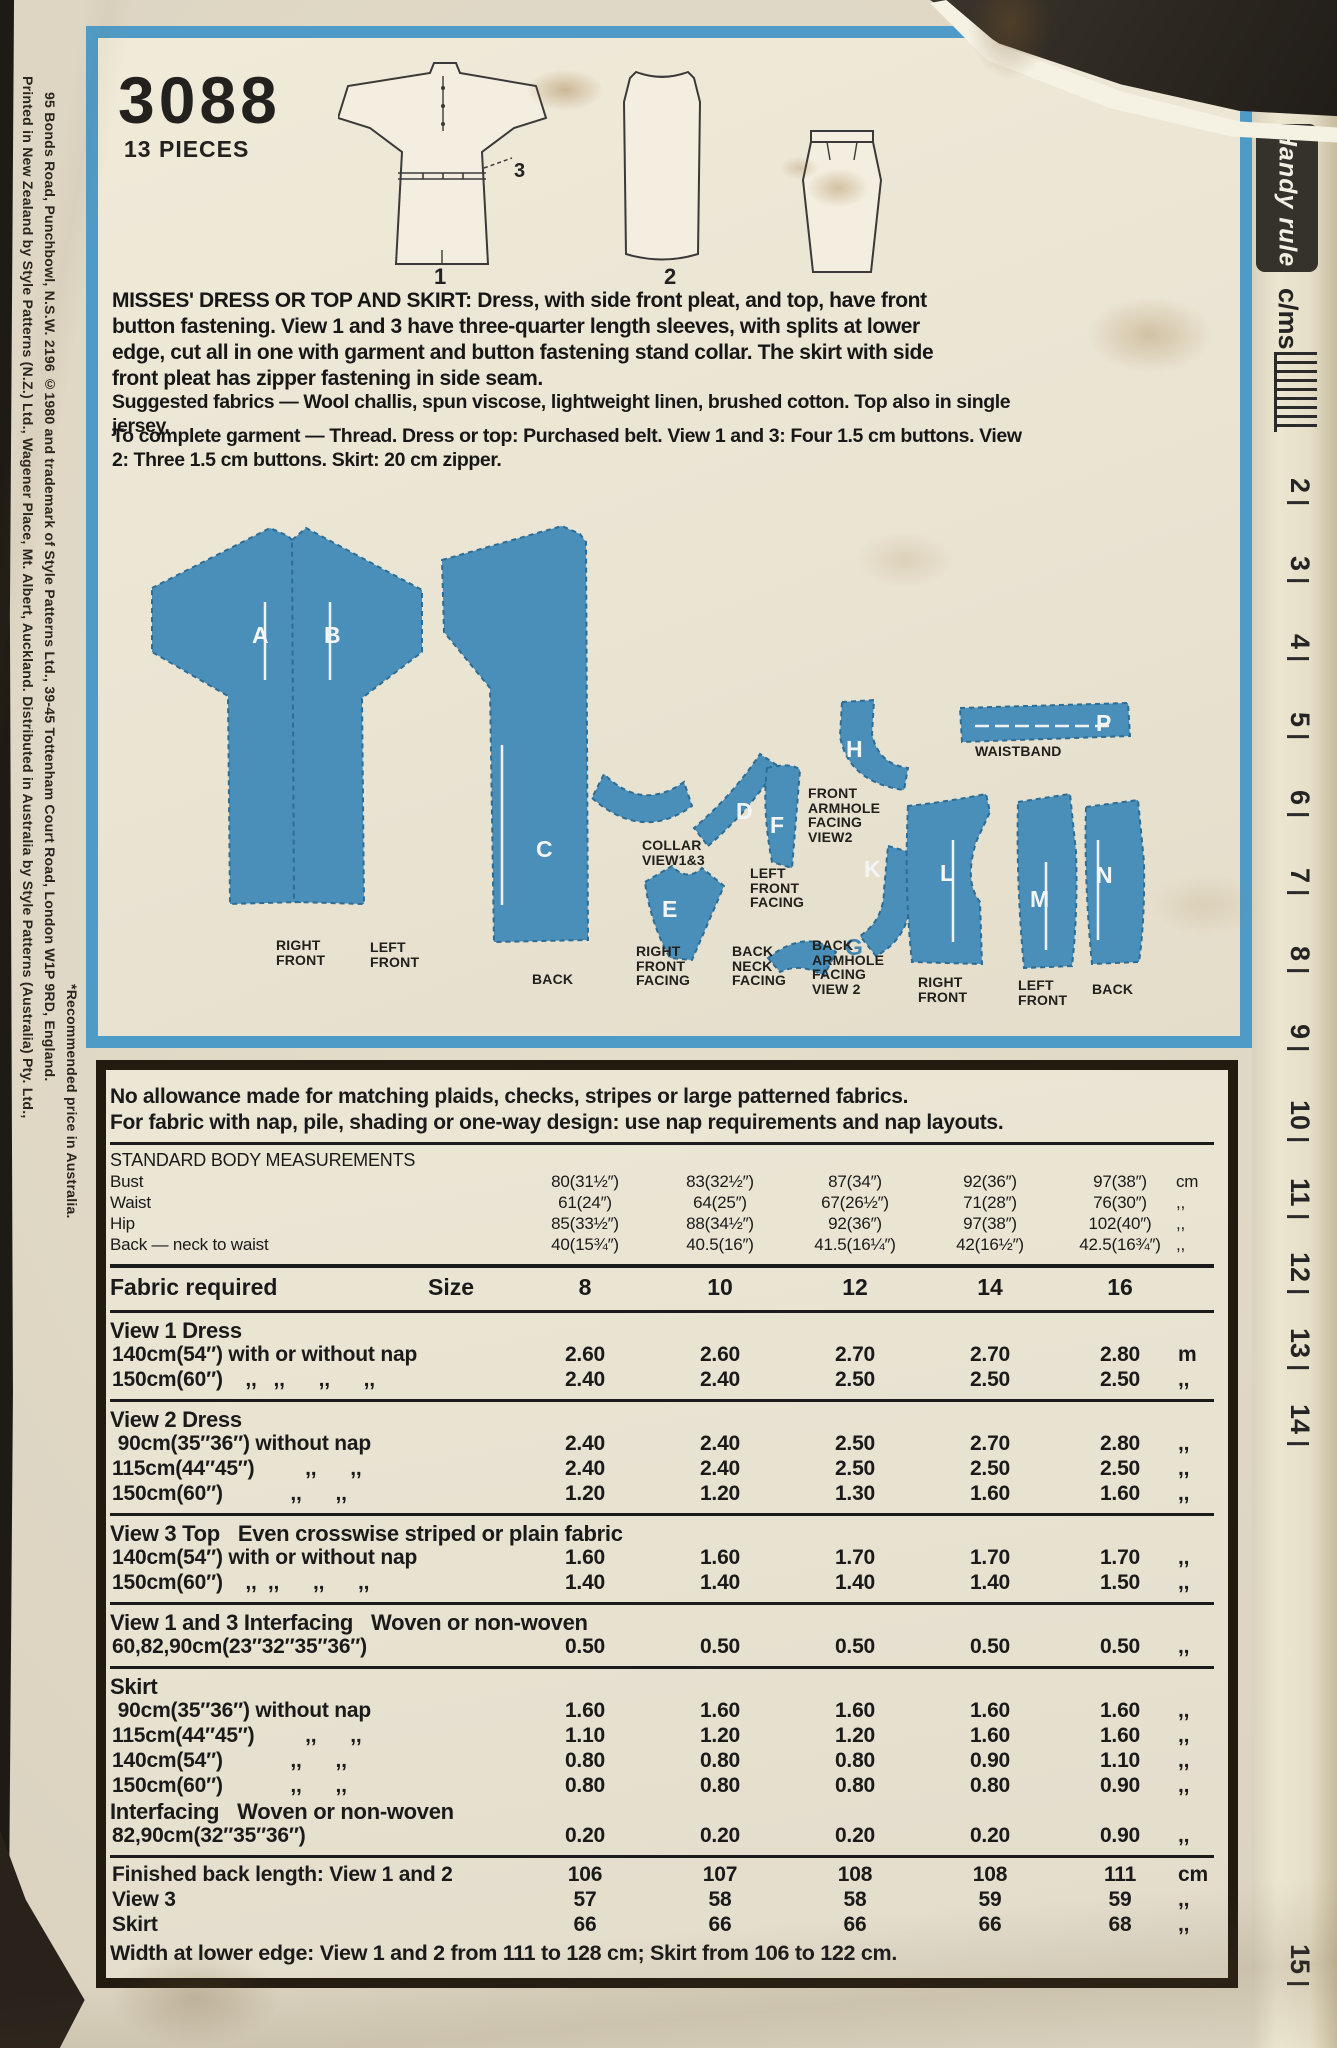 Image resolution: width=1337 pixels, height=2048 pixels. I want to click on dress-outline, so click(662, 165).